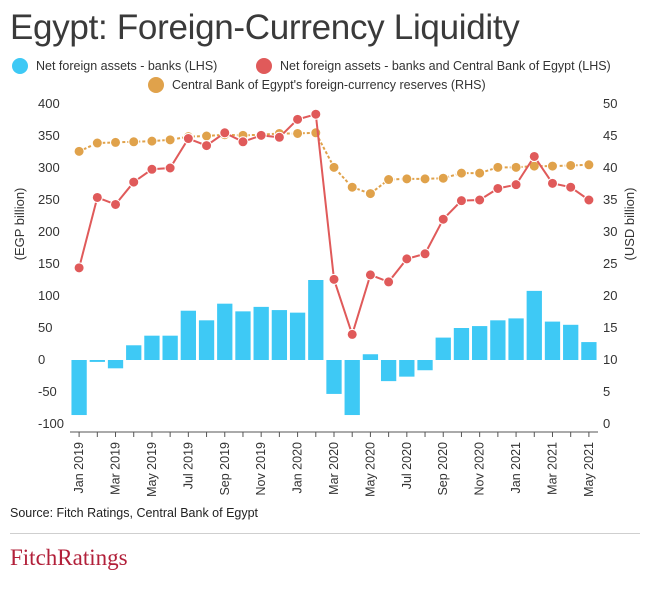  I want to click on y-tick-left: 350, so click(49, 135).